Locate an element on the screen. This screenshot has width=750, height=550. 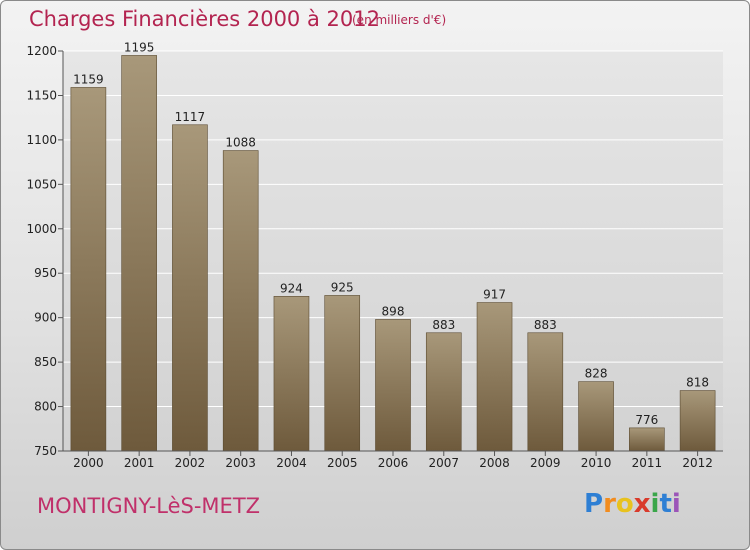
x-tick-label: 2000 is located at coordinates (88, 463).